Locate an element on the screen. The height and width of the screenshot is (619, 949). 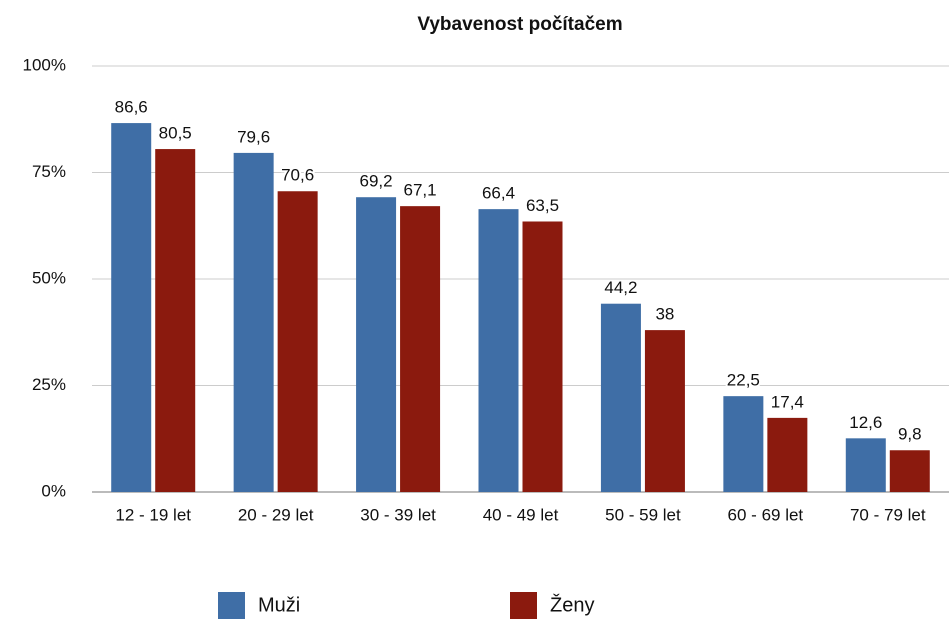
value-label: 66,4 is located at coordinates (498, 193).